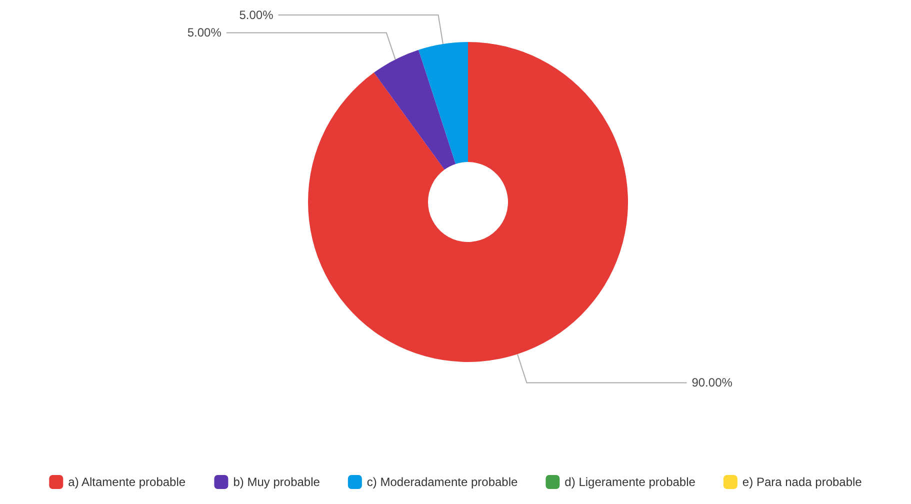  Describe the element at coordinates (276, 482) in the screenshot. I see `legend-label: b) Muy probable` at that location.